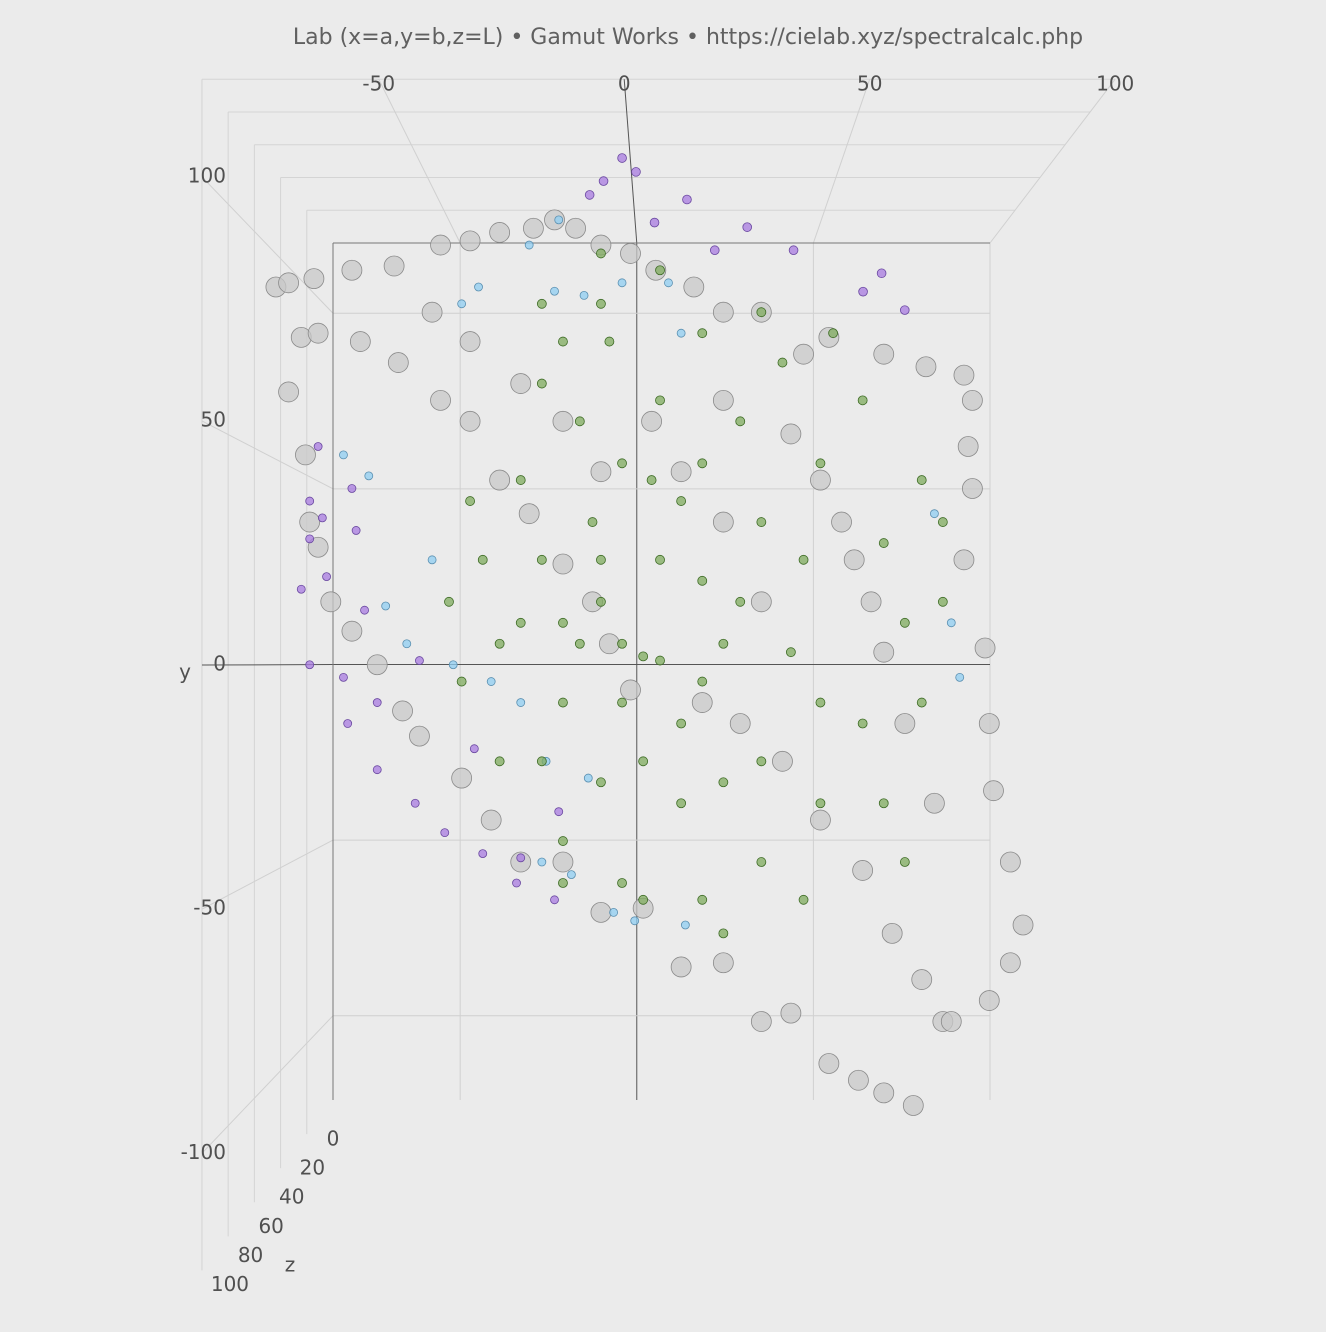 The height and width of the screenshot is (1332, 1326). I want to click on y-tick-label: 0, so click(219, 664).